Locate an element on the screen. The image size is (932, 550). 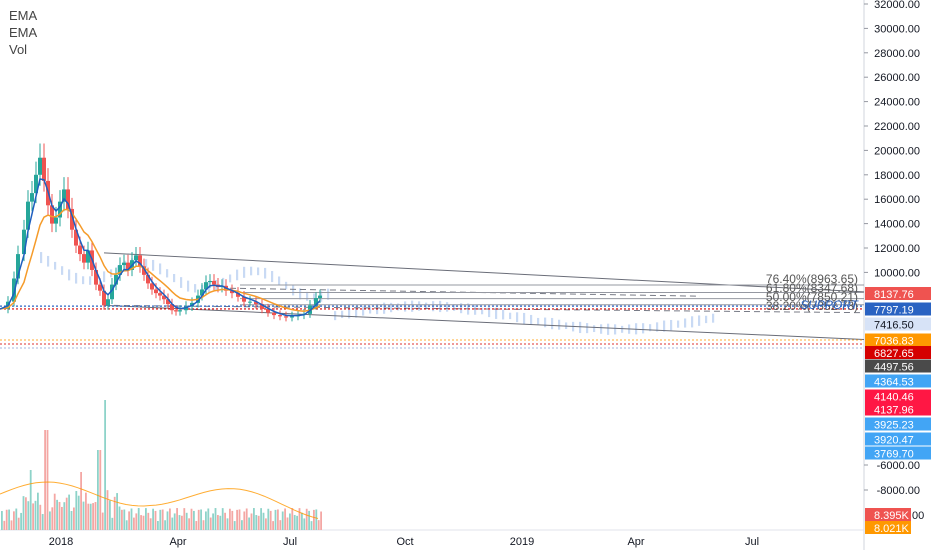
price-badge-label: 3925.23 is located at coordinates (894, 426).